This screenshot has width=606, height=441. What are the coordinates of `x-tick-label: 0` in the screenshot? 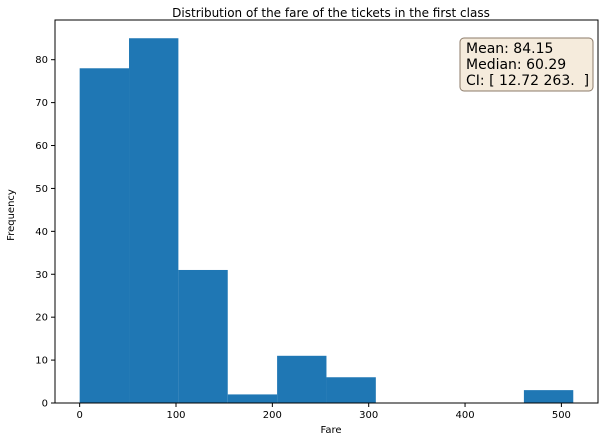 It's located at (79, 415).